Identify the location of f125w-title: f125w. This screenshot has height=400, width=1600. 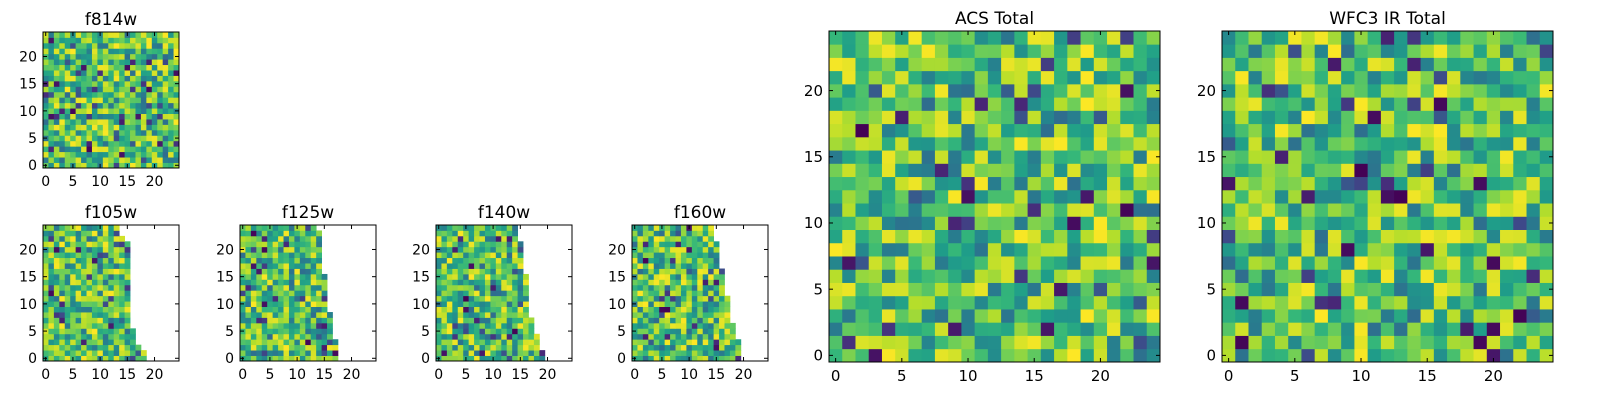
(308, 213).